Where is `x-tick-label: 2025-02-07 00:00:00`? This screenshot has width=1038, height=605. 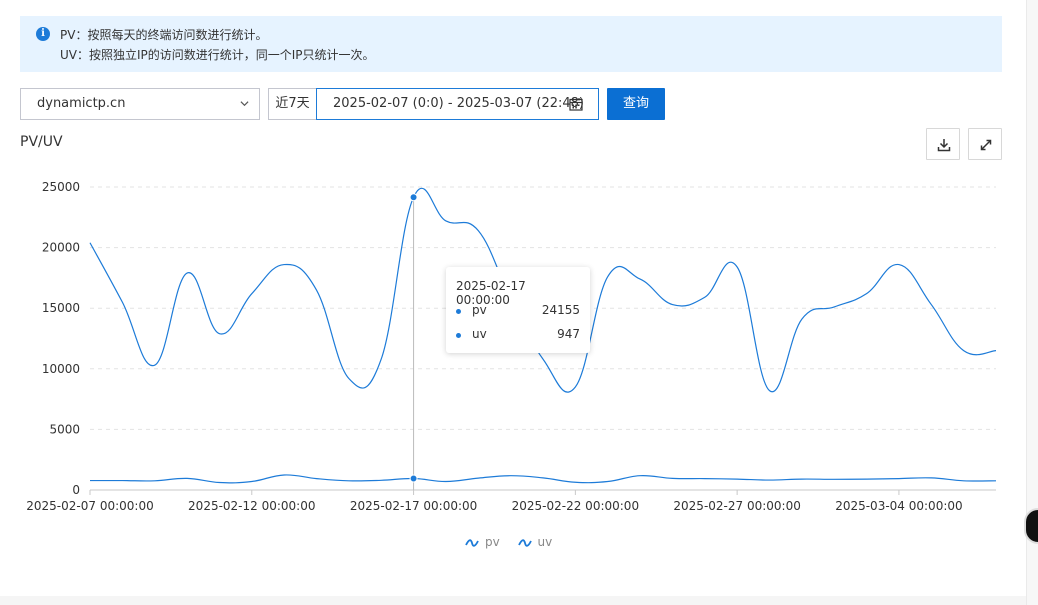 x-tick-label: 2025-02-07 00:00:00 is located at coordinates (89, 506).